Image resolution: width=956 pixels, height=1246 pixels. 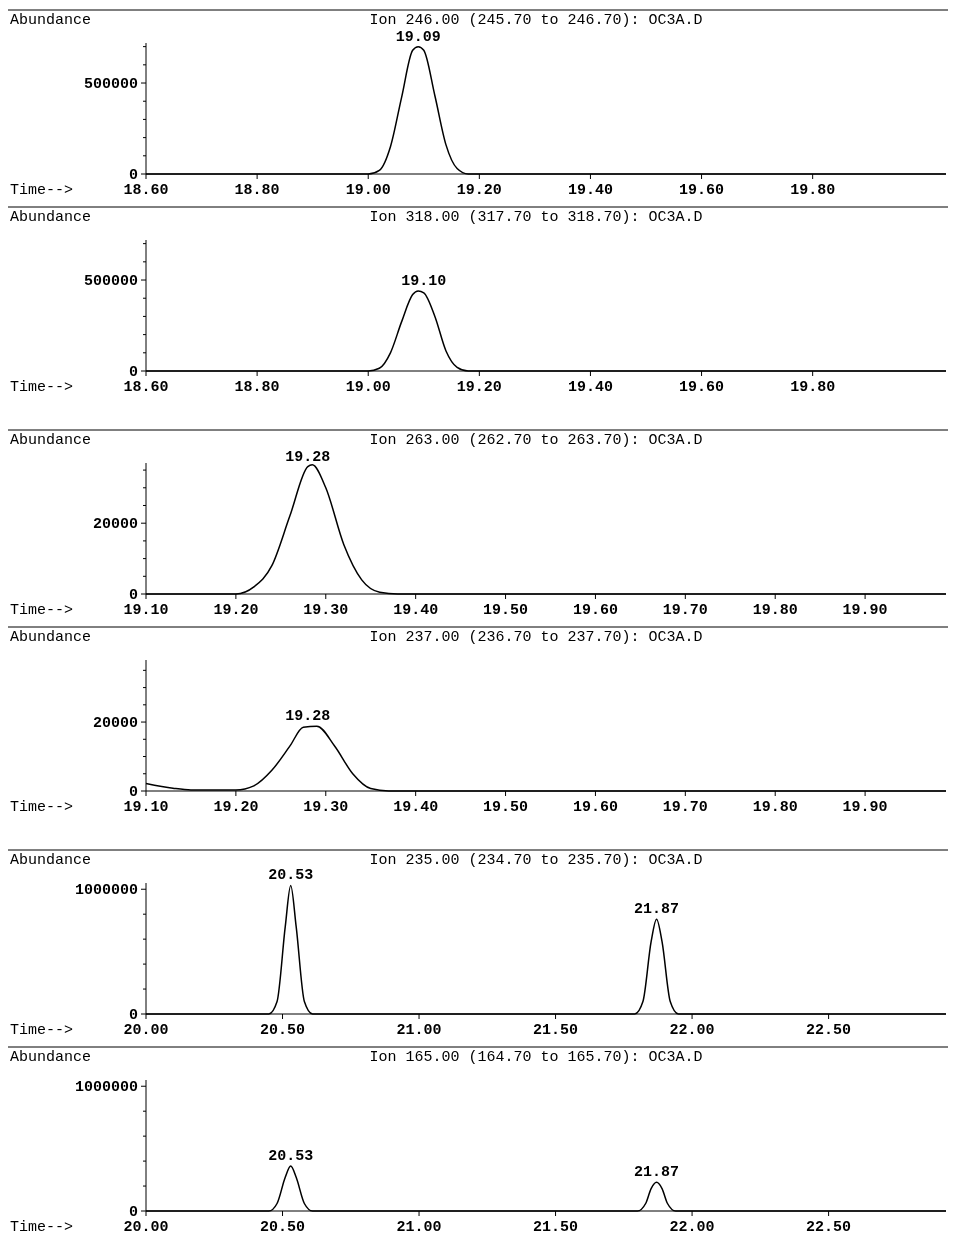 What do you see at coordinates (536, 1057) in the screenshot?
I see `chart-title: Ion 165.00 (164.70 to 165.70): OC3A.D` at bounding box center [536, 1057].